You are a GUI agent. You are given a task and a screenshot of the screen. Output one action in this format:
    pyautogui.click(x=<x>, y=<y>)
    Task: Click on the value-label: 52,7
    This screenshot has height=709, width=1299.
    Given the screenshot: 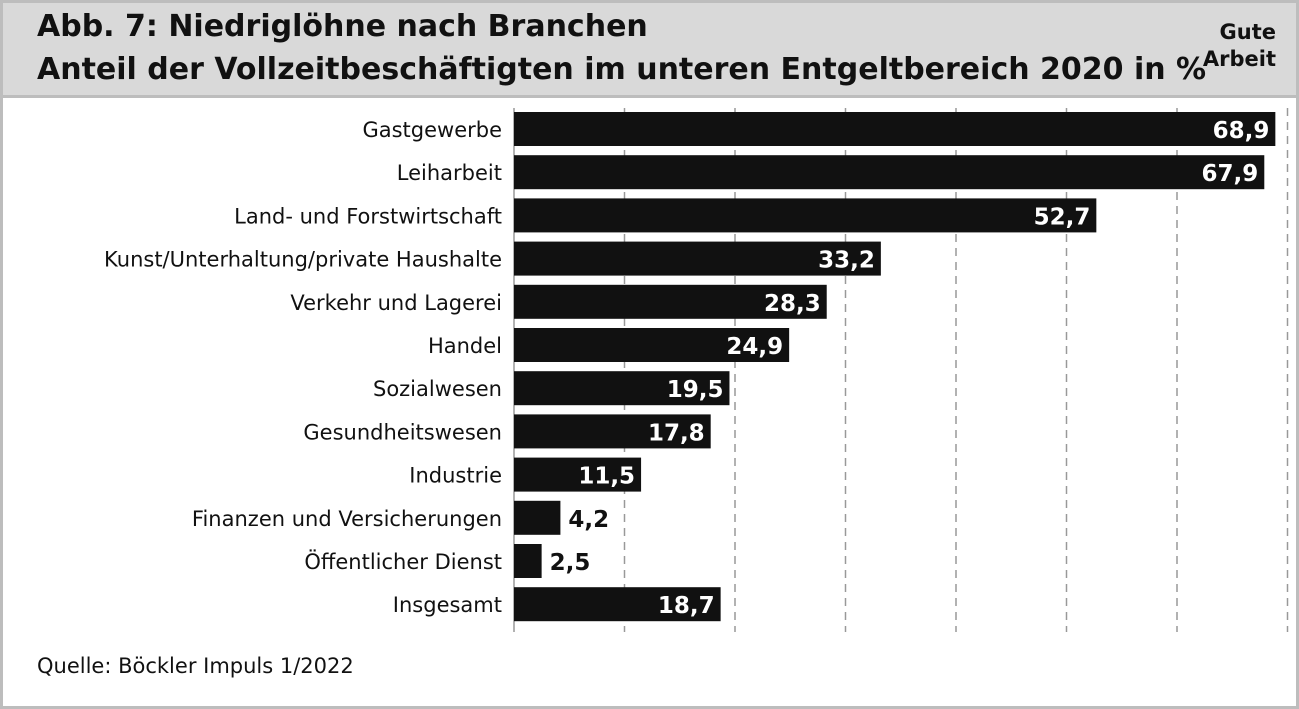 What is the action you would take?
    pyautogui.click(x=1062, y=217)
    